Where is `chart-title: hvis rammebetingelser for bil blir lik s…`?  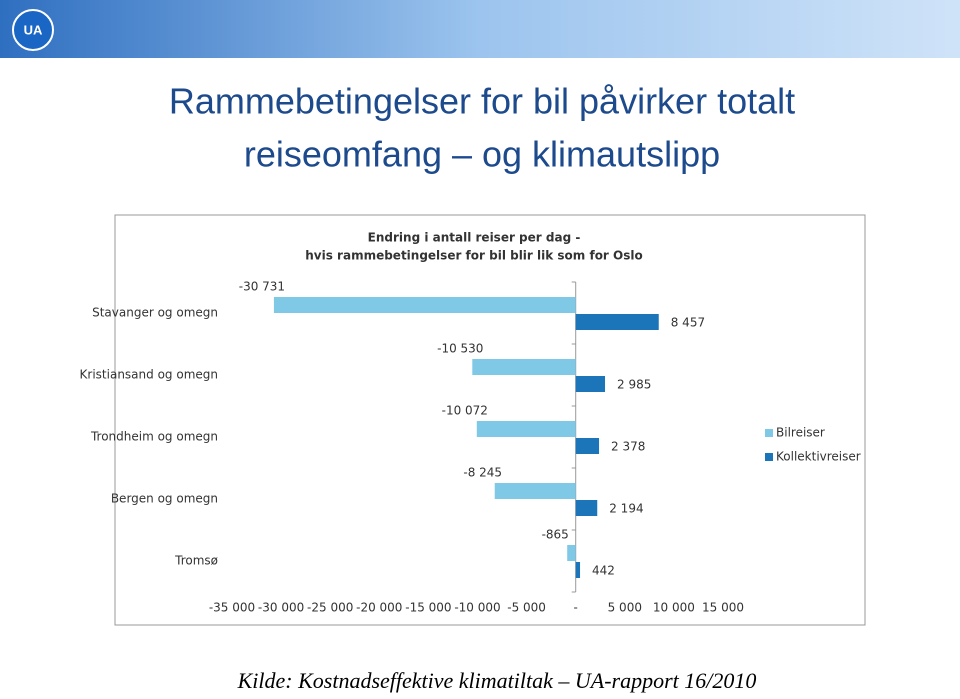
chart-title: hvis rammebetingelser for bil blir lik s… is located at coordinates (473, 256).